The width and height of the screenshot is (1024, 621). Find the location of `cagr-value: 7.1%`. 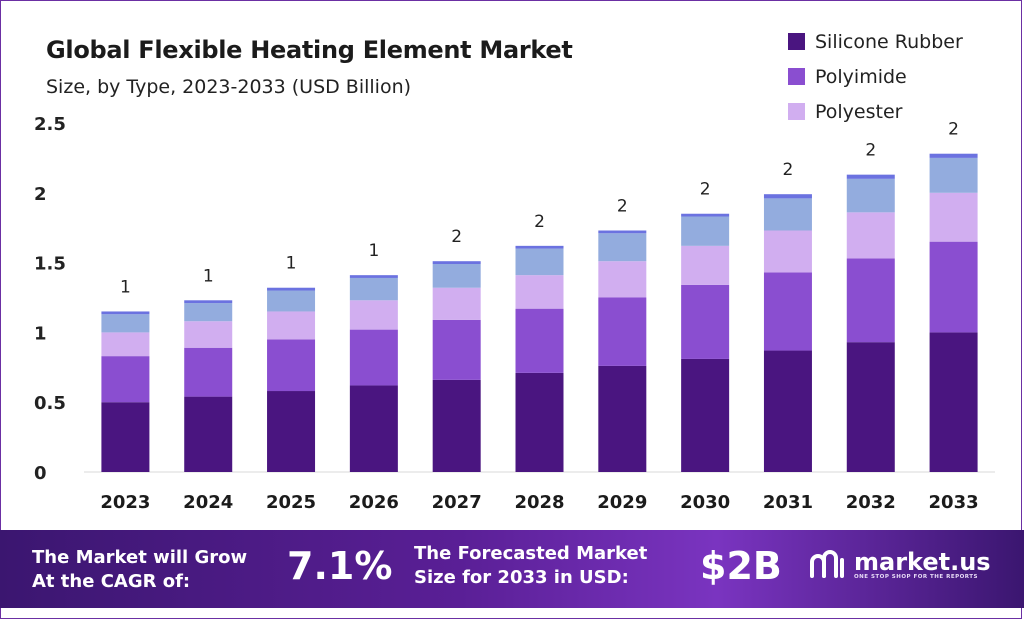

cagr-value: 7.1% is located at coordinates (340, 566).